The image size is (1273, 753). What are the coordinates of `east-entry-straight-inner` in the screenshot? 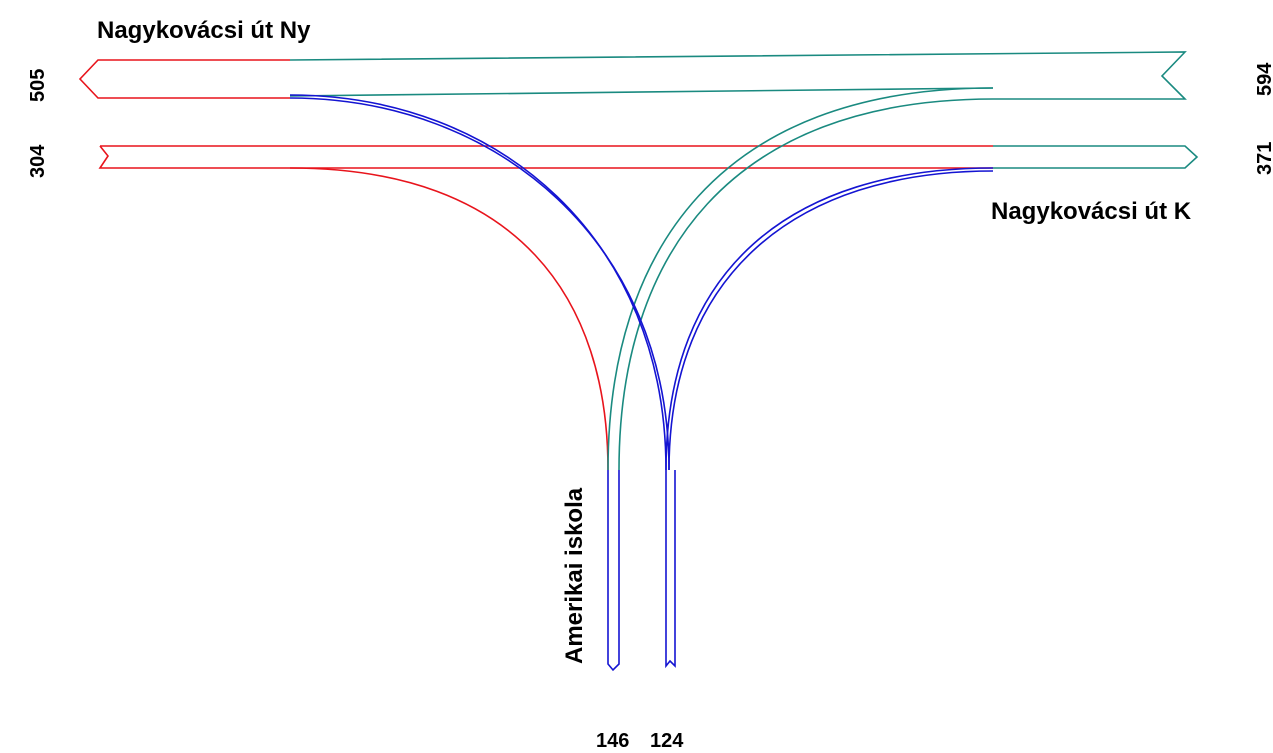 It's located at (641, 92).